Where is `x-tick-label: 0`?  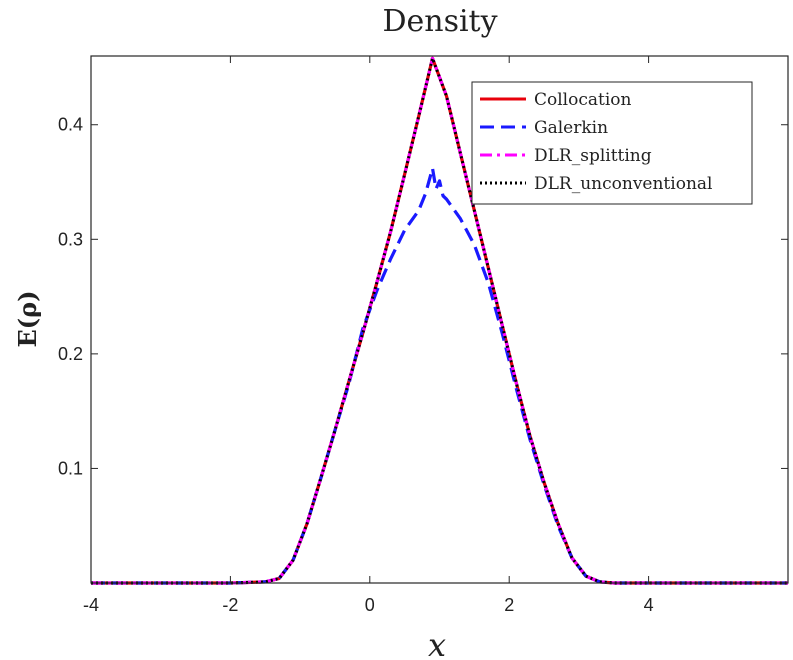
x-tick-label: 0 is located at coordinates (370, 605).